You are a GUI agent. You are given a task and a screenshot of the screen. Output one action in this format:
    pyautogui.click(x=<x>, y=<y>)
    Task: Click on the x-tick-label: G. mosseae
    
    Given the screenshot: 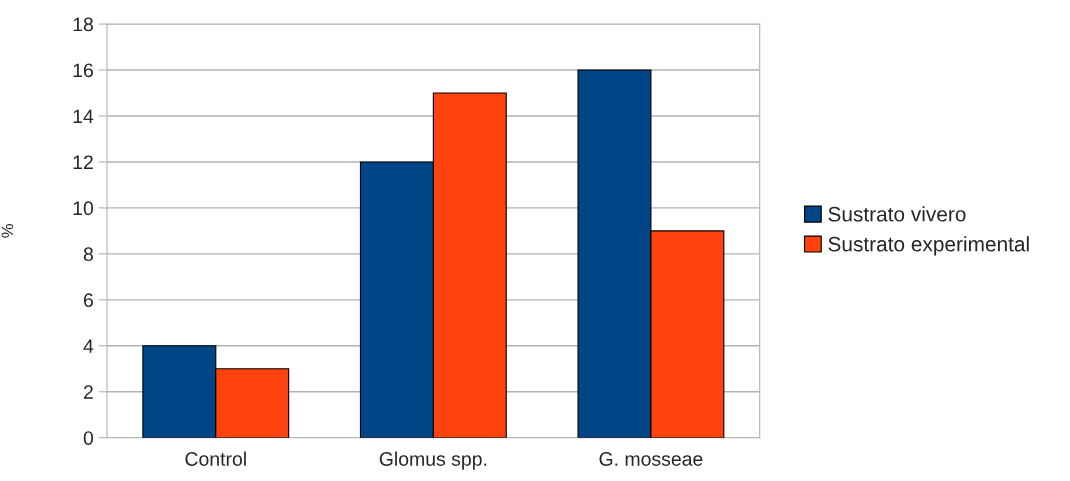 What is the action you would take?
    pyautogui.click(x=651, y=459)
    